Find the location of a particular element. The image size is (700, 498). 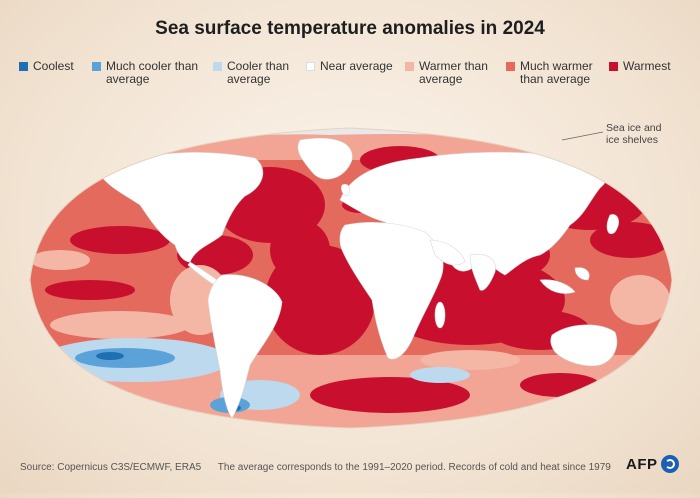

legend-item-near-average: Near average is located at coordinates (349, 66).